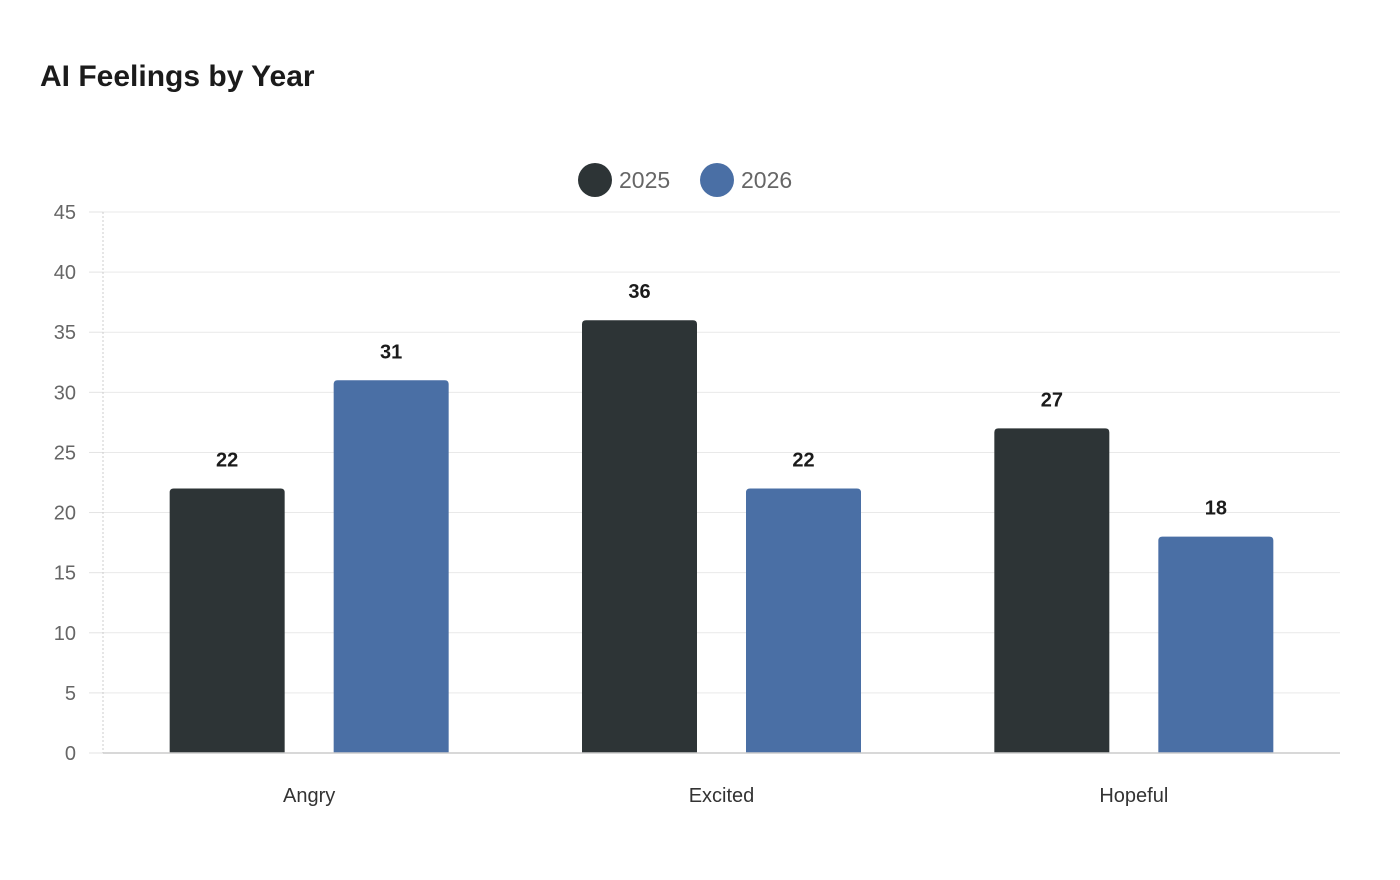 This screenshot has width=1400, height=880. I want to click on y-tick-label: 10, so click(65, 634).